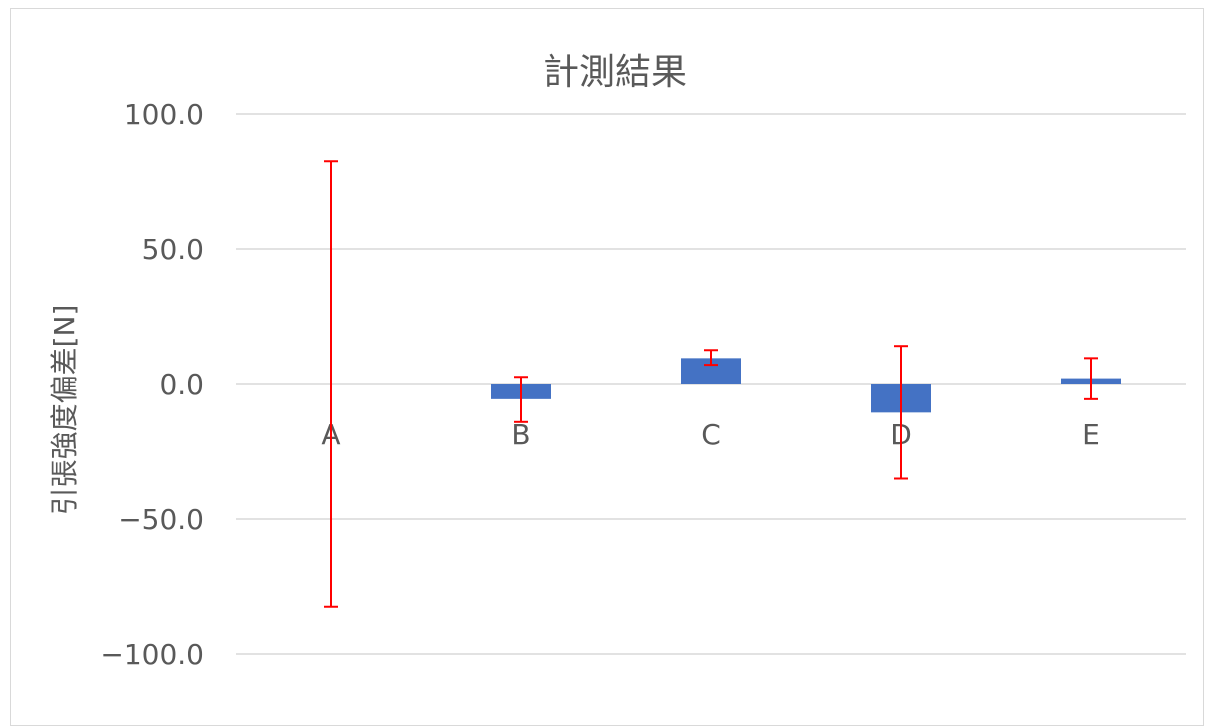 The width and height of the screenshot is (1206, 728). What do you see at coordinates (711, 358) in the screenshot?
I see `error-bar-C` at bounding box center [711, 358].